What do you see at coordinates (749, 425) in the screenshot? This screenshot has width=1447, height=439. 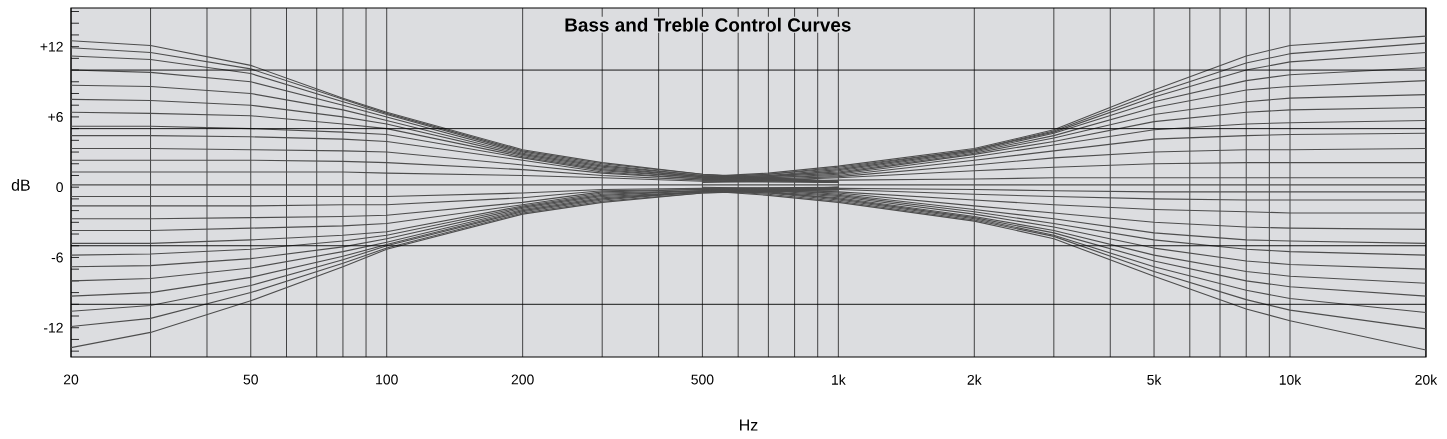 I see `x-axis-title: Hz` at bounding box center [749, 425].